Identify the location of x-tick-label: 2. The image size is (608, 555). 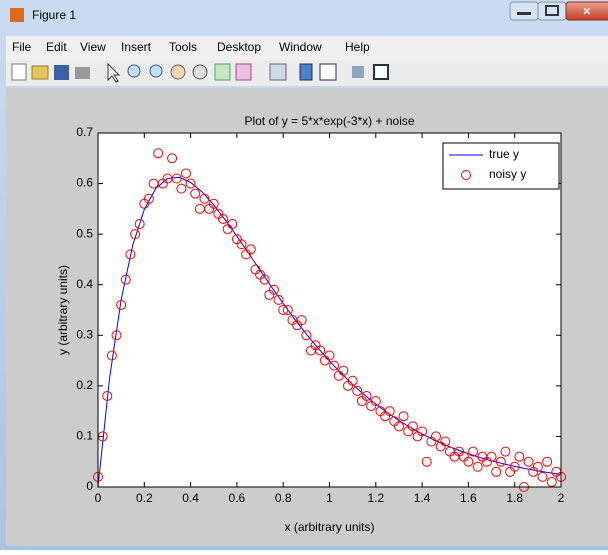
(561, 498).